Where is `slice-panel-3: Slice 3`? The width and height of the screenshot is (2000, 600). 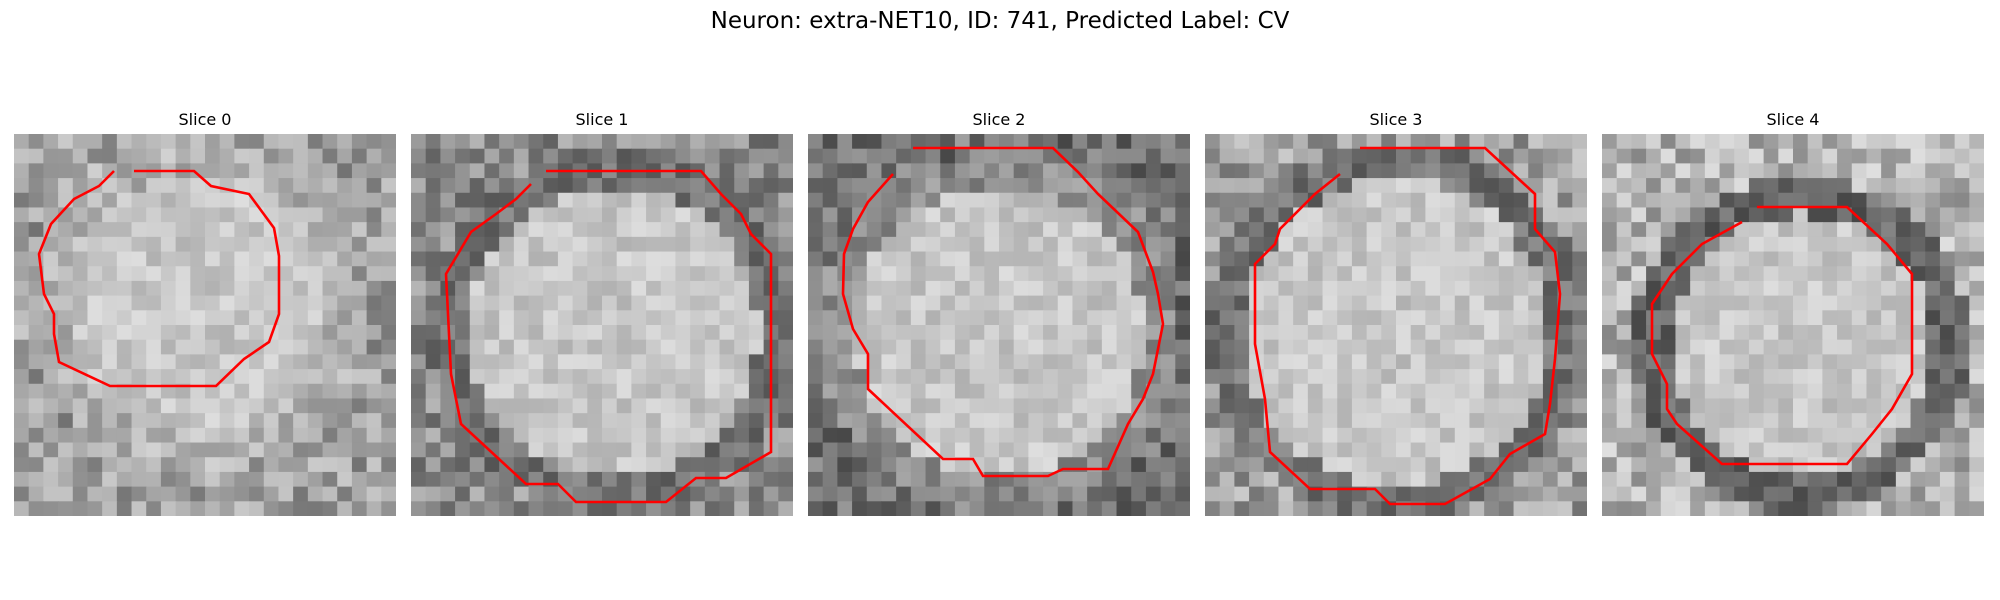 slice-panel-3: Slice 3 is located at coordinates (1396, 312).